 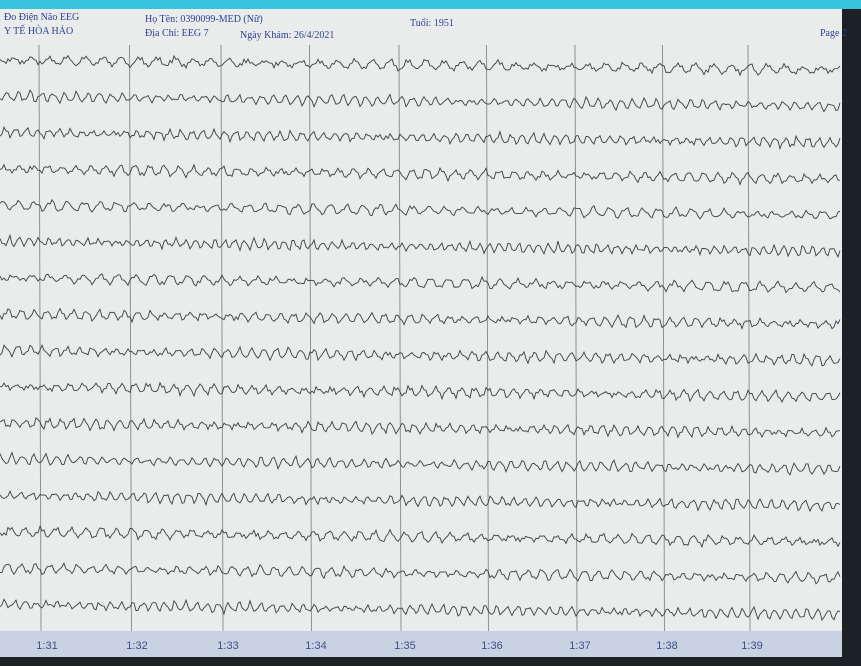 What do you see at coordinates (136, 646) in the screenshot?
I see `time-label: 1:32` at bounding box center [136, 646].